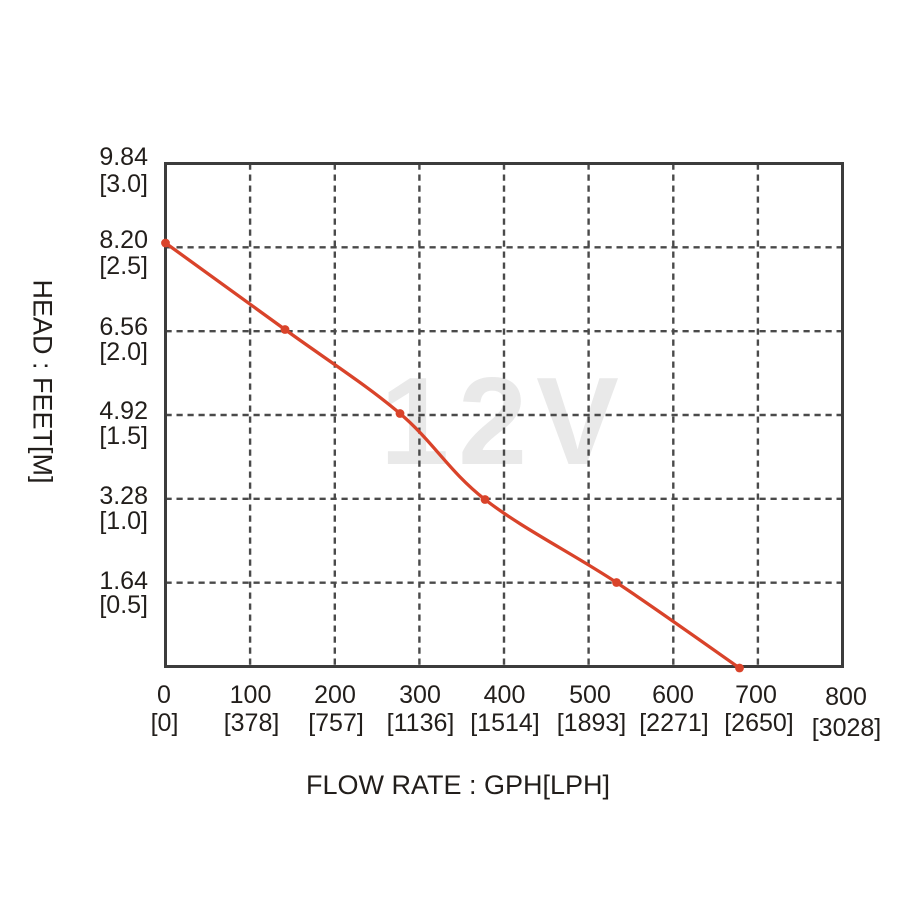 This screenshot has width=920, height=920. What do you see at coordinates (674, 723) in the screenshot?
I see `svg-text: [2271]` at bounding box center [674, 723].